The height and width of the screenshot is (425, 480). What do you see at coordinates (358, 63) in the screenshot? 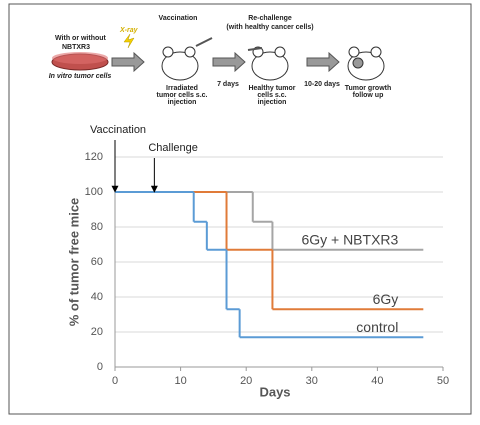
I see `tumor` at bounding box center [358, 63].